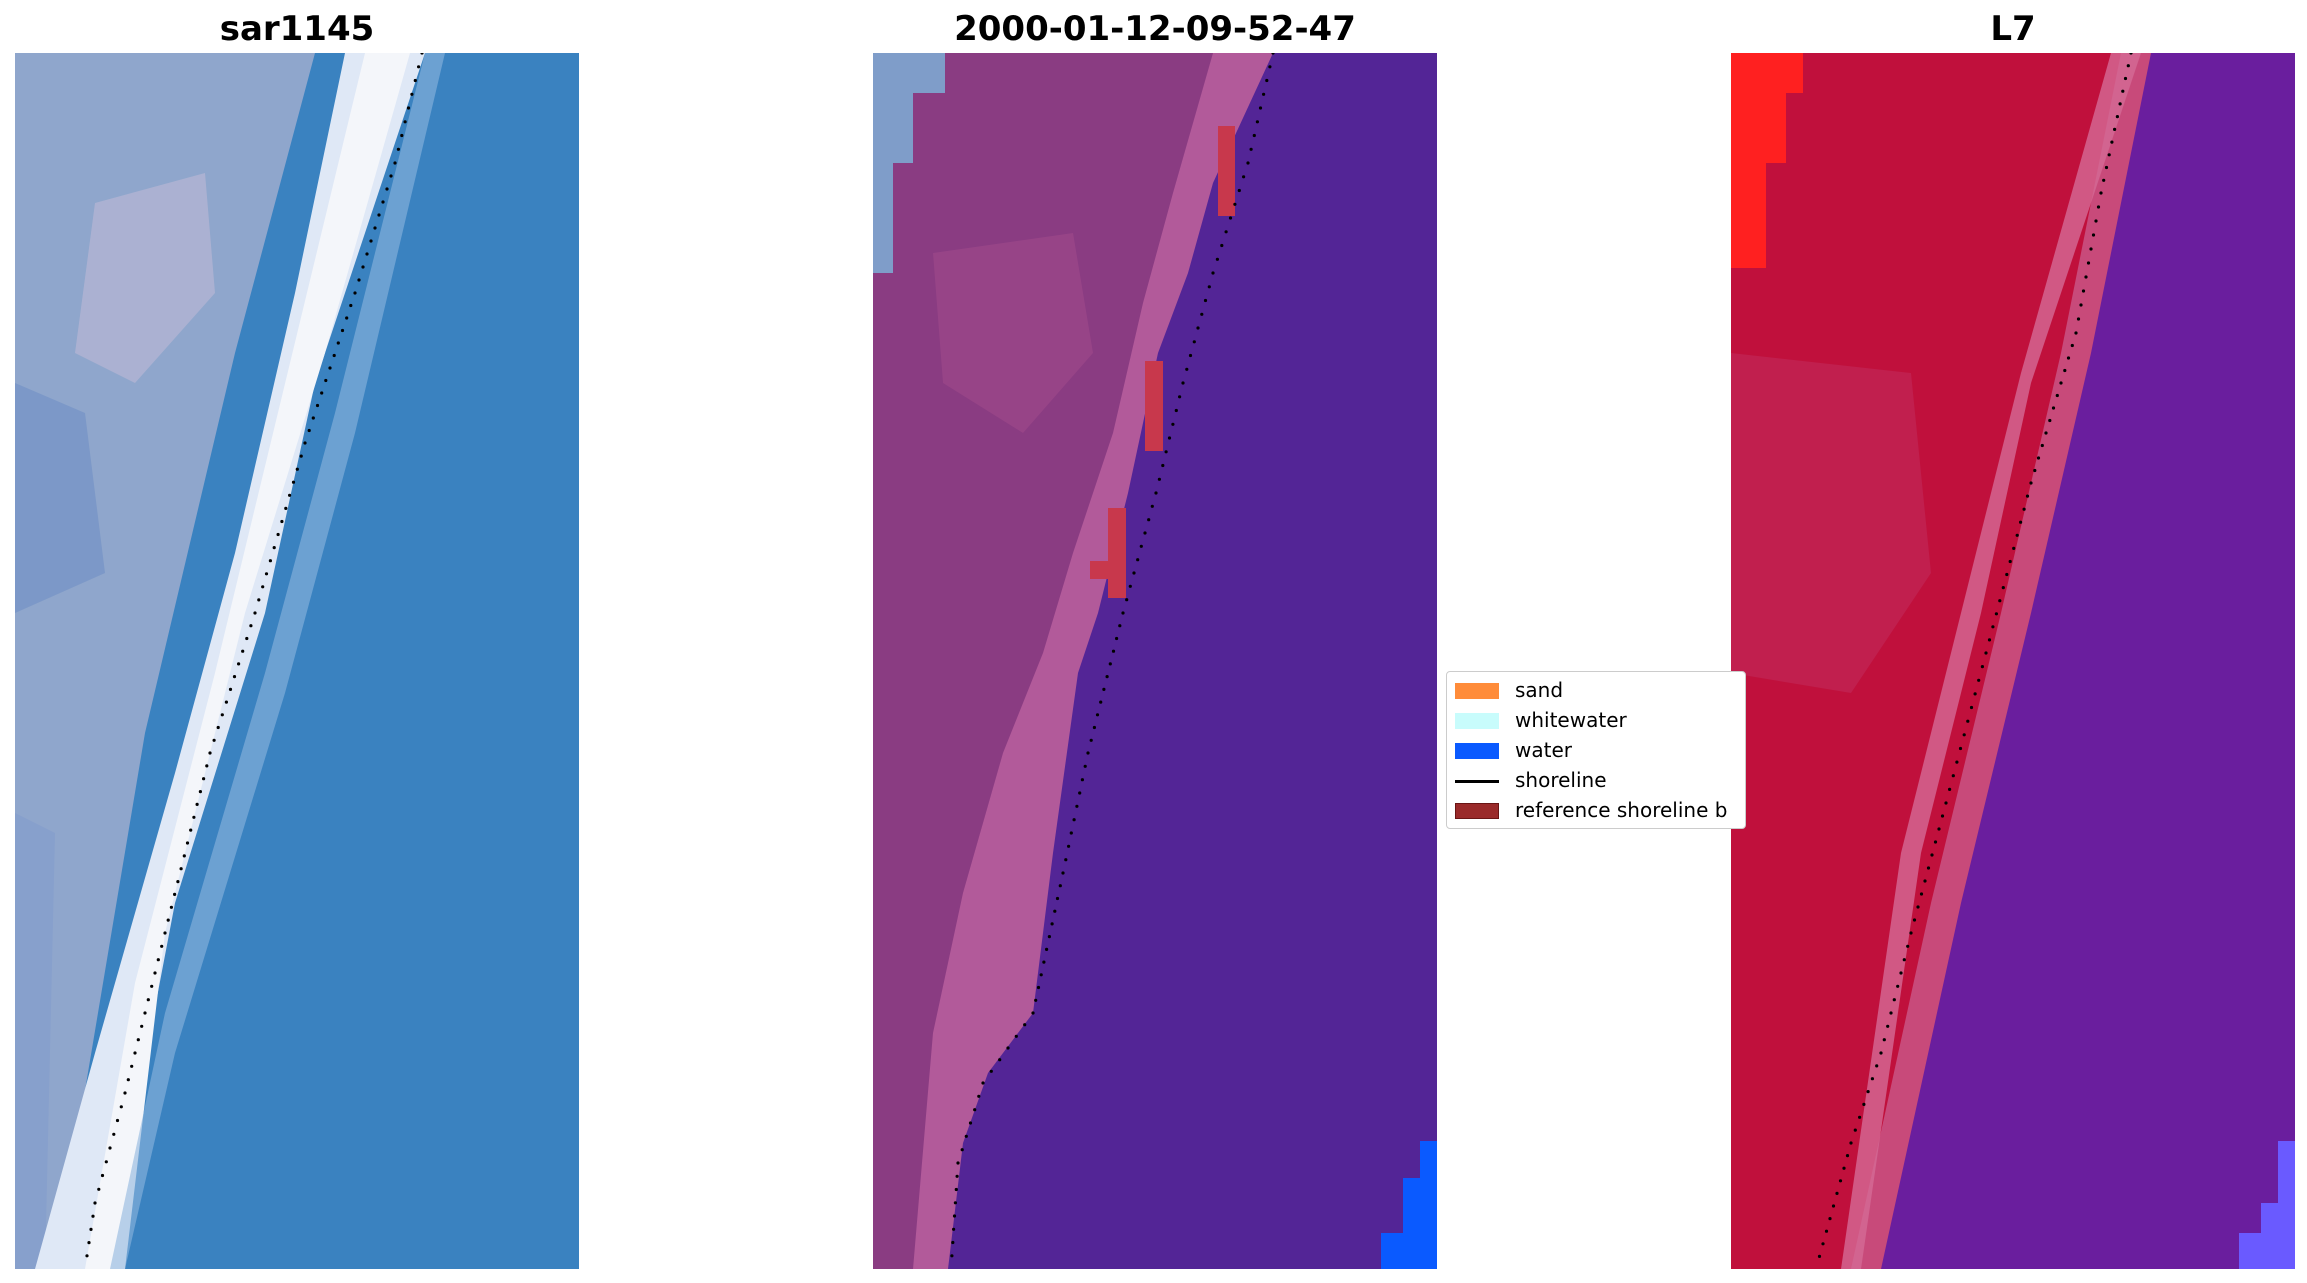  What do you see at coordinates (1975, 655) in the screenshot?
I see `index-shoreline` at bounding box center [1975, 655].